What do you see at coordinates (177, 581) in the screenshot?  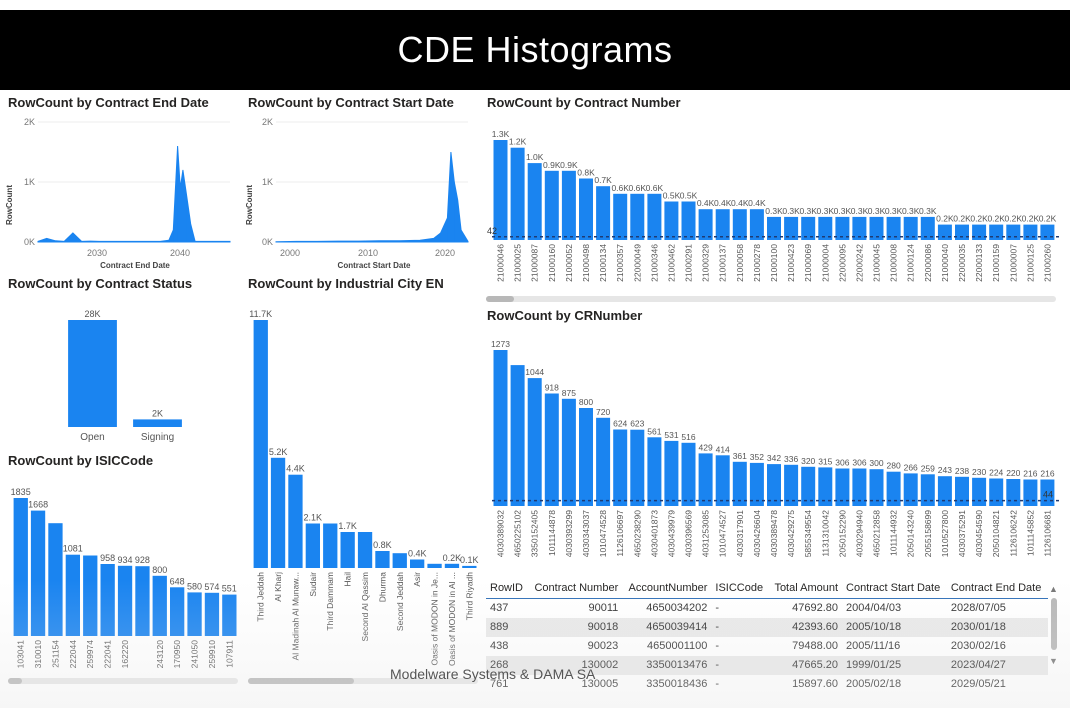 I see `data-label: 648` at bounding box center [177, 581].